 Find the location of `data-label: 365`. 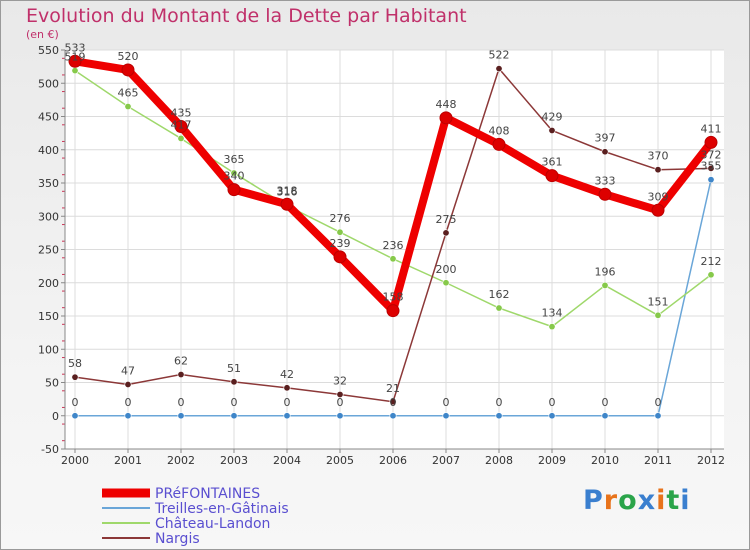

data-label: 365 is located at coordinates (234, 159).